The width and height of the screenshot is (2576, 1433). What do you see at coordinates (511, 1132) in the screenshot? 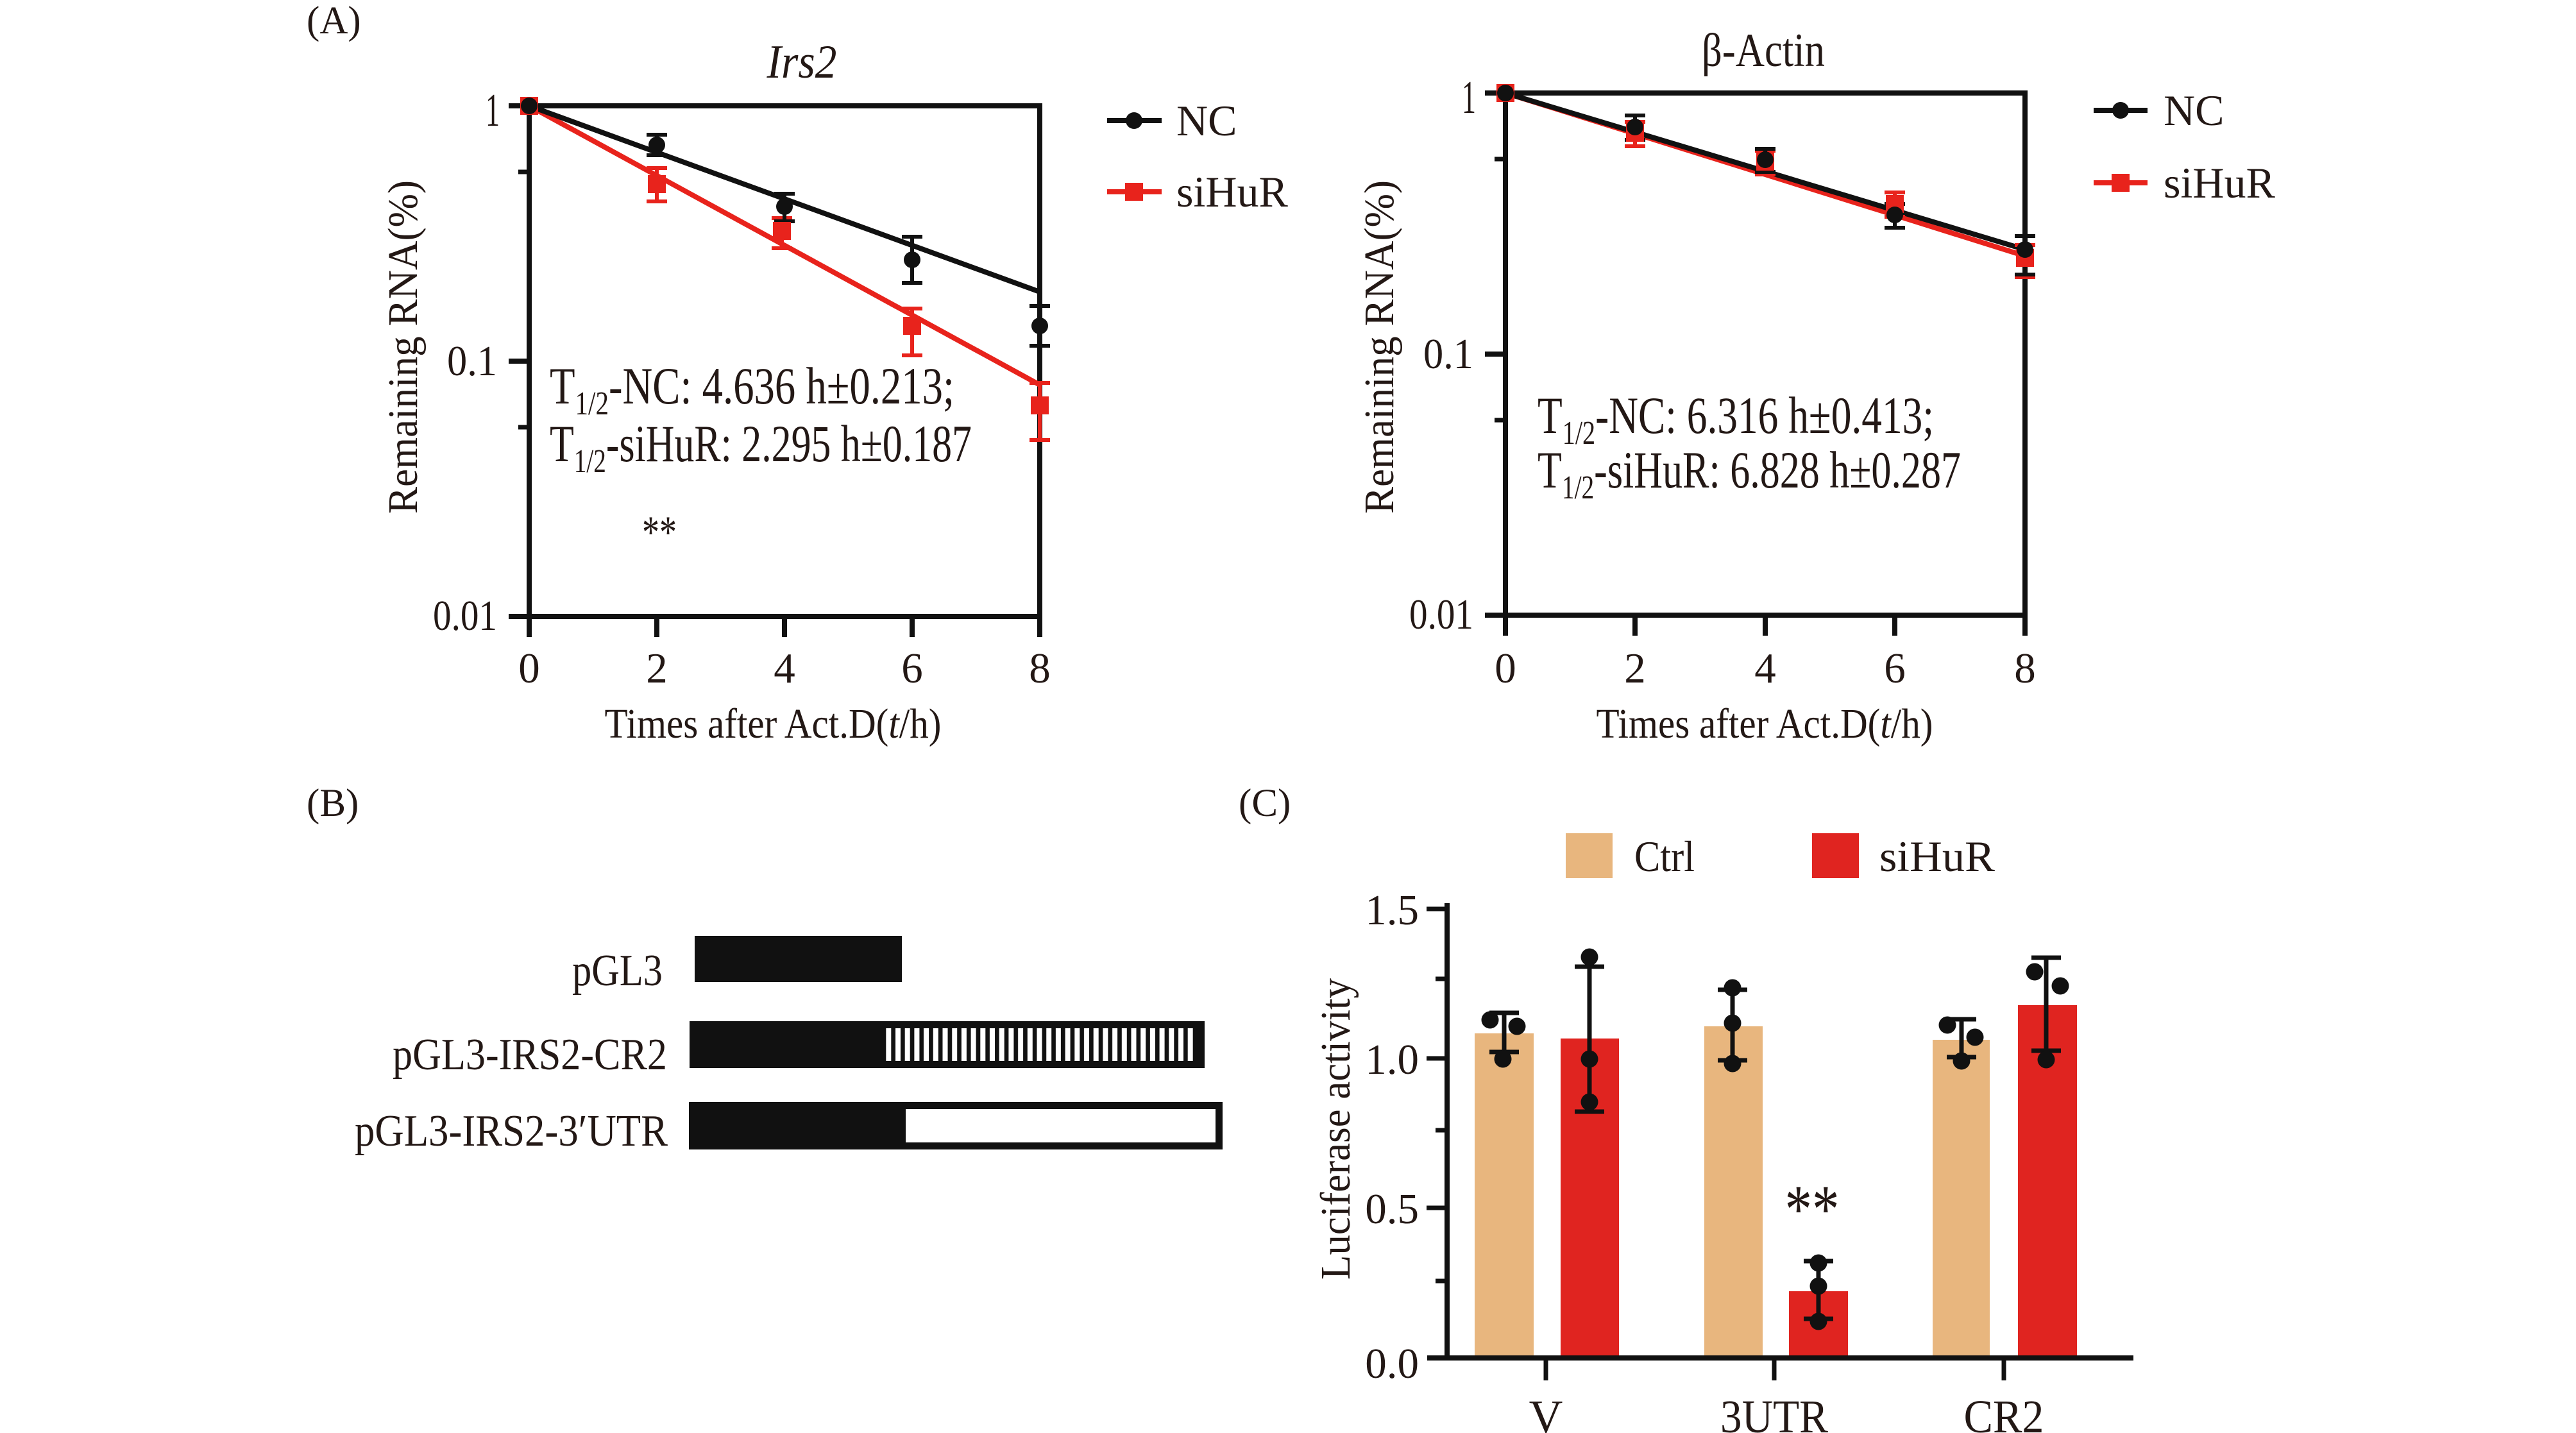
I see `svg-text: pGL3-IRS2-3′UTR` at bounding box center [511, 1132].